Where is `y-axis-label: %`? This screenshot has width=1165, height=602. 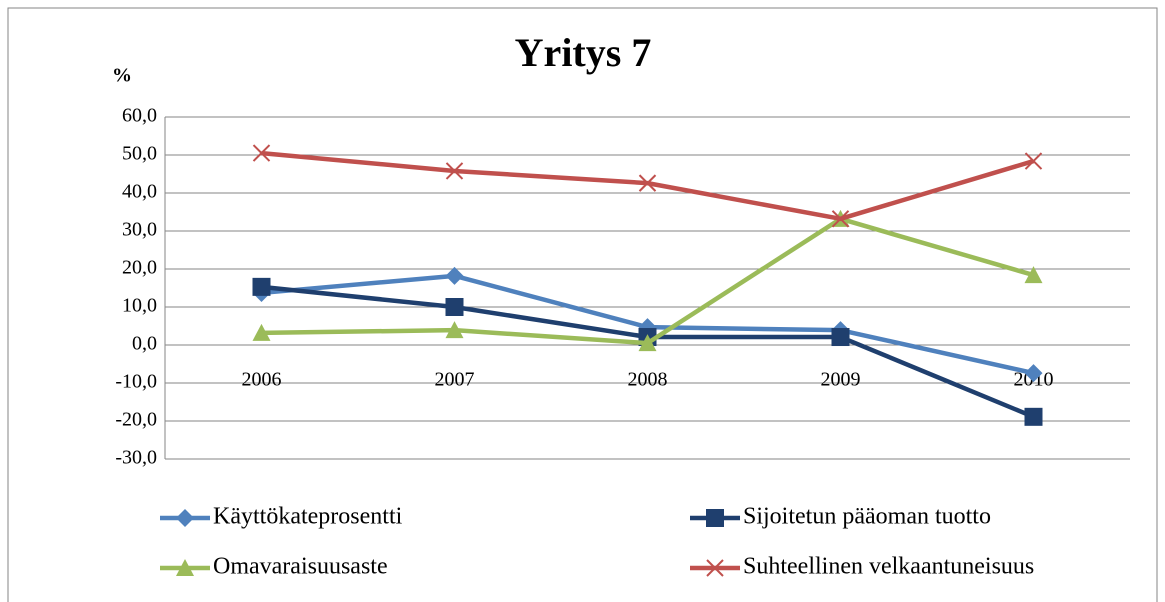
y-axis-label: % is located at coordinates (122, 76).